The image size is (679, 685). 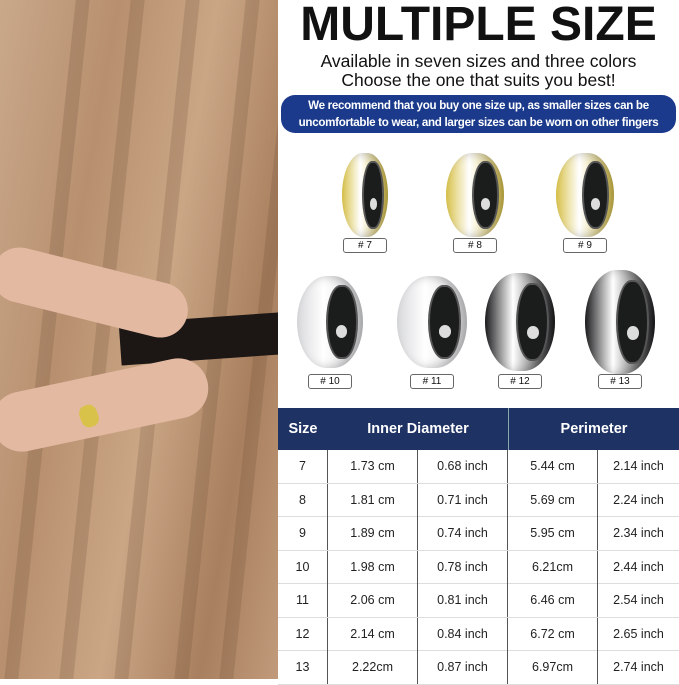 What do you see at coordinates (585, 245) in the screenshot?
I see `size-label: # 9` at bounding box center [585, 245].